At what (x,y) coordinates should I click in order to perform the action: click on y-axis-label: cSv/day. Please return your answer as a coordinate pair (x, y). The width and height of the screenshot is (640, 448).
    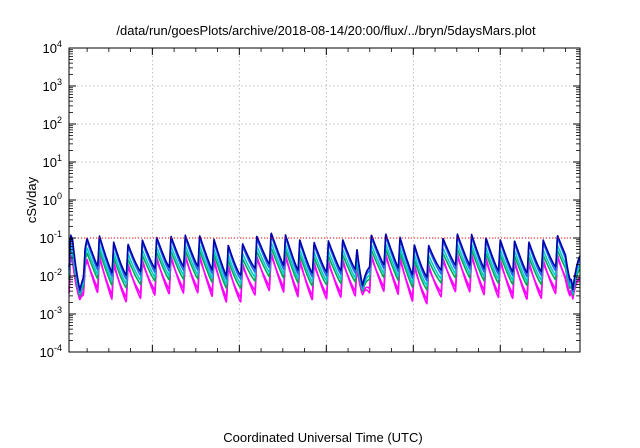
    Looking at the image, I should click on (31, 199).